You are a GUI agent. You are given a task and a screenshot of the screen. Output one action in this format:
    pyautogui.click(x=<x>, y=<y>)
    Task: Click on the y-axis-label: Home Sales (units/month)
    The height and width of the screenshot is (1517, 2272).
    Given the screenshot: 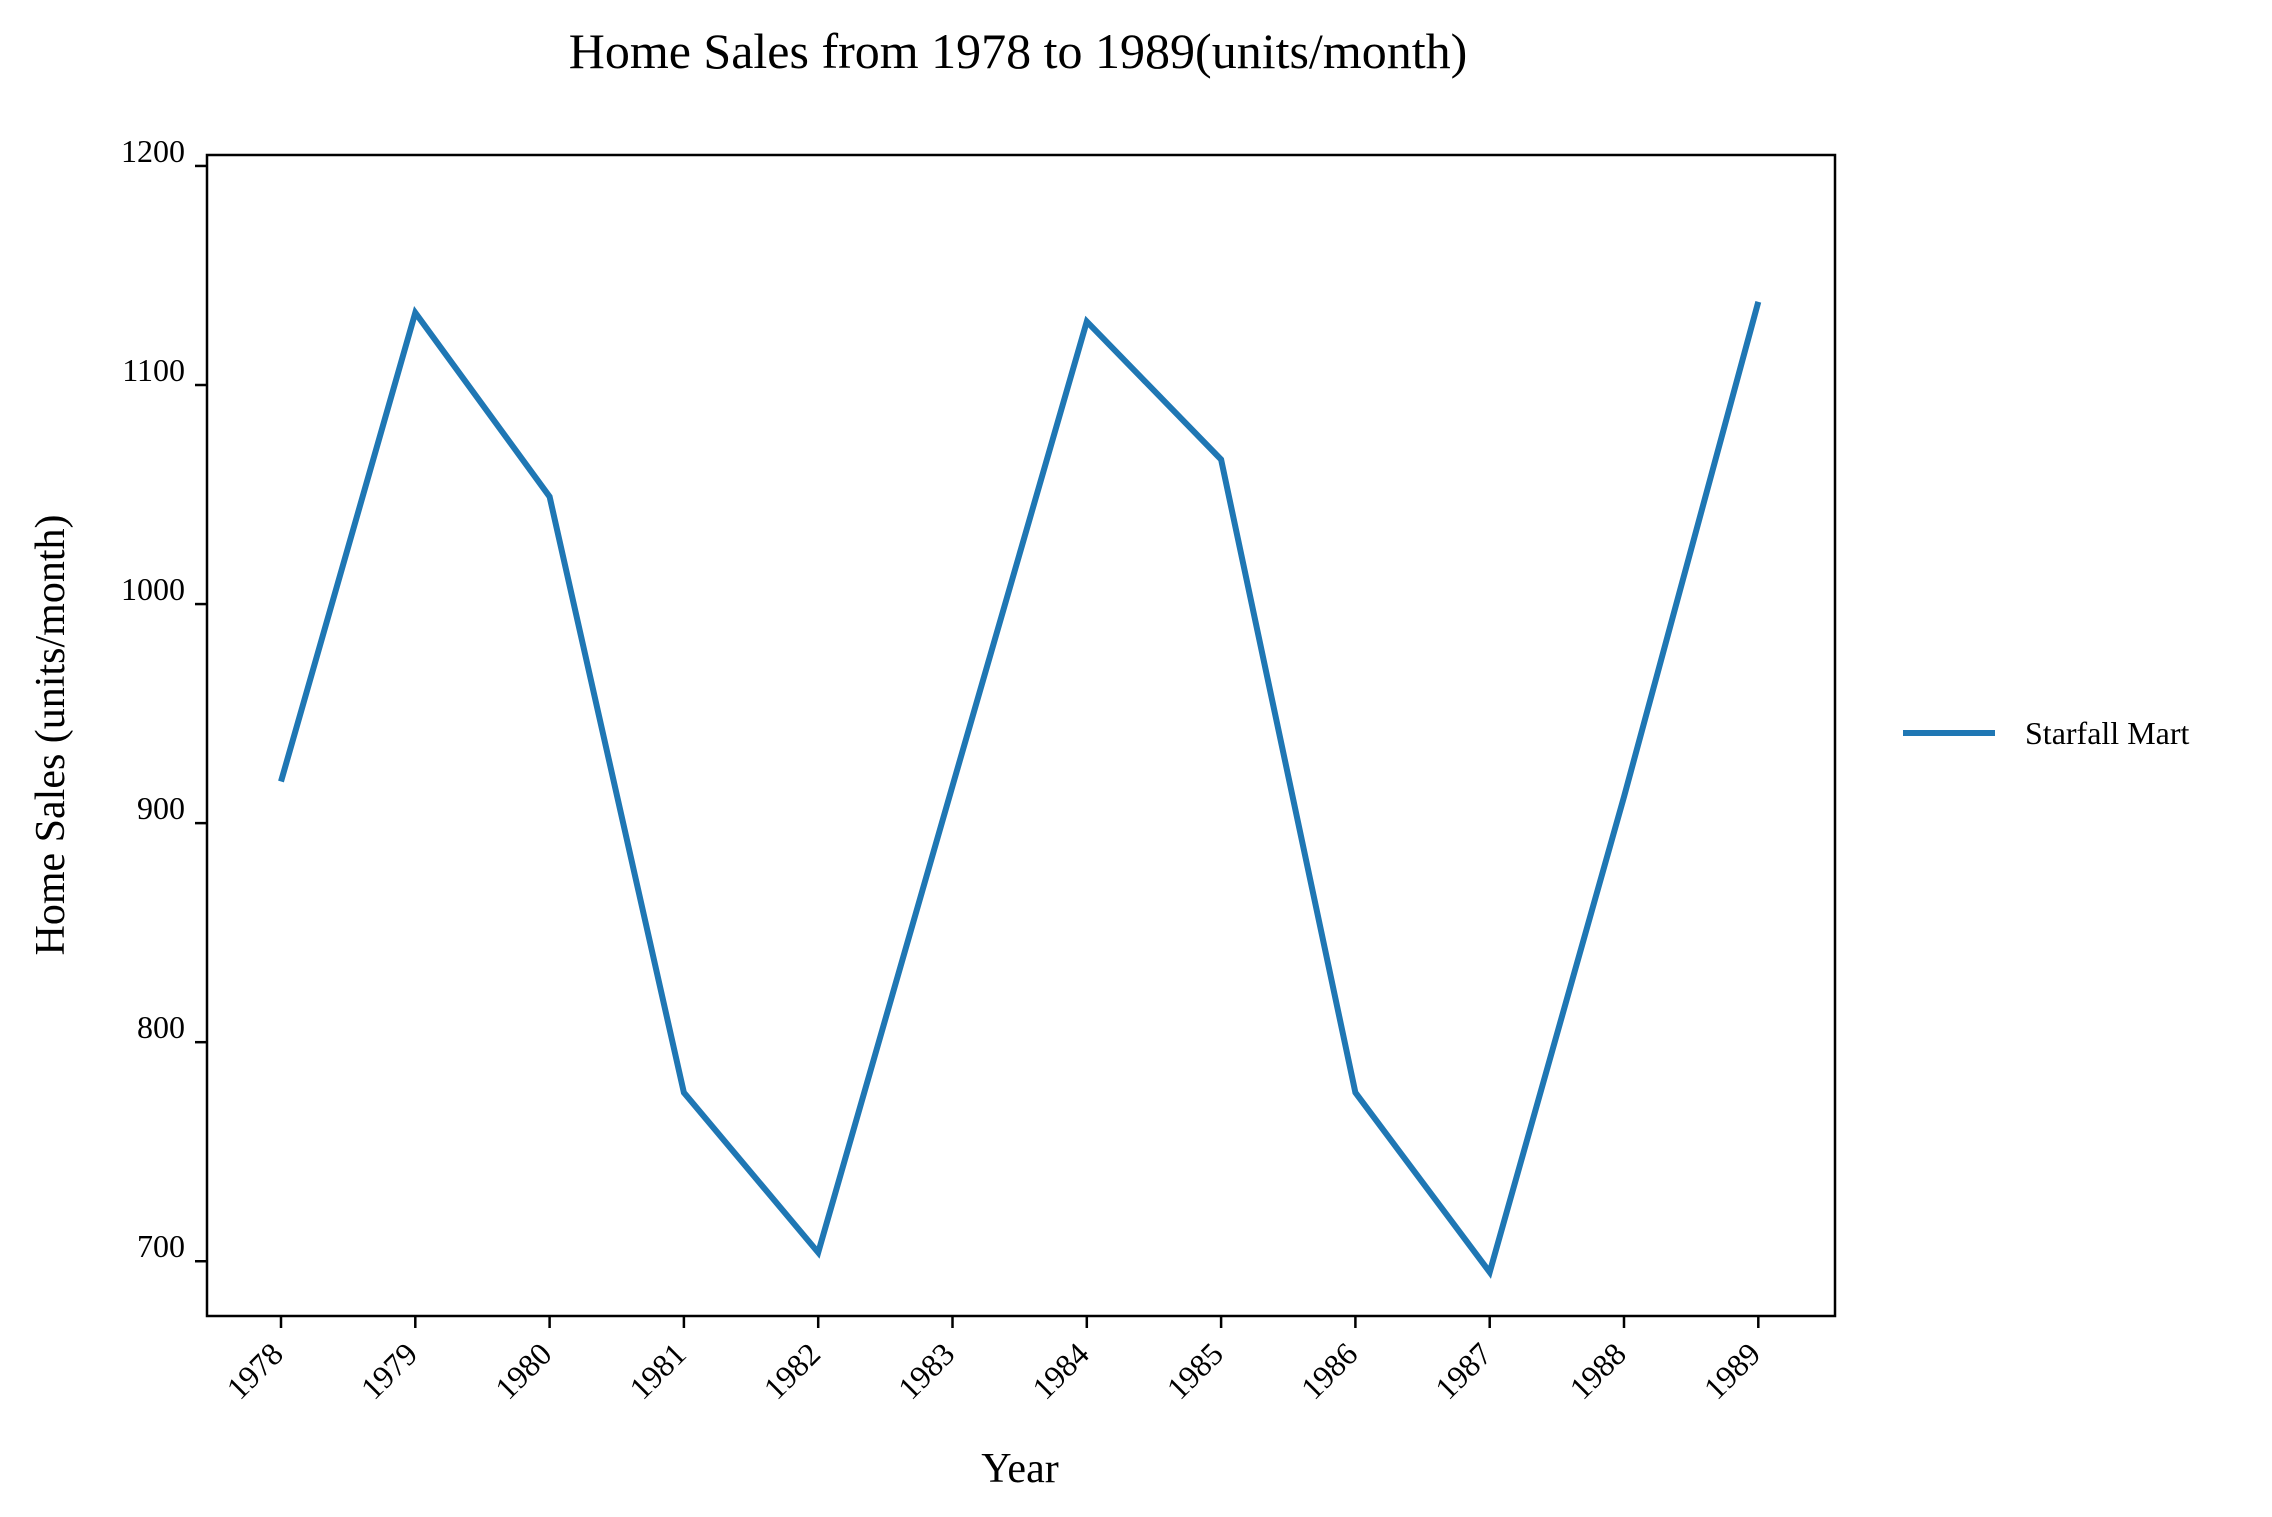 What is the action you would take?
    pyautogui.click(x=51, y=735)
    